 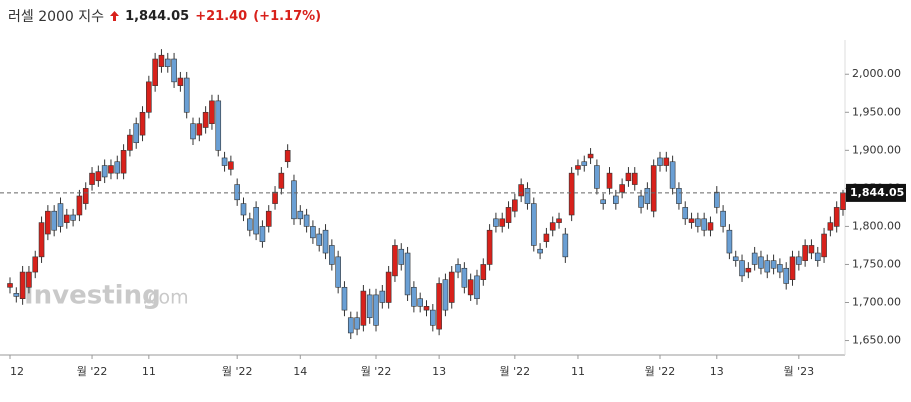 I want to click on watermark-suffix: .com, so click(x=165, y=298).